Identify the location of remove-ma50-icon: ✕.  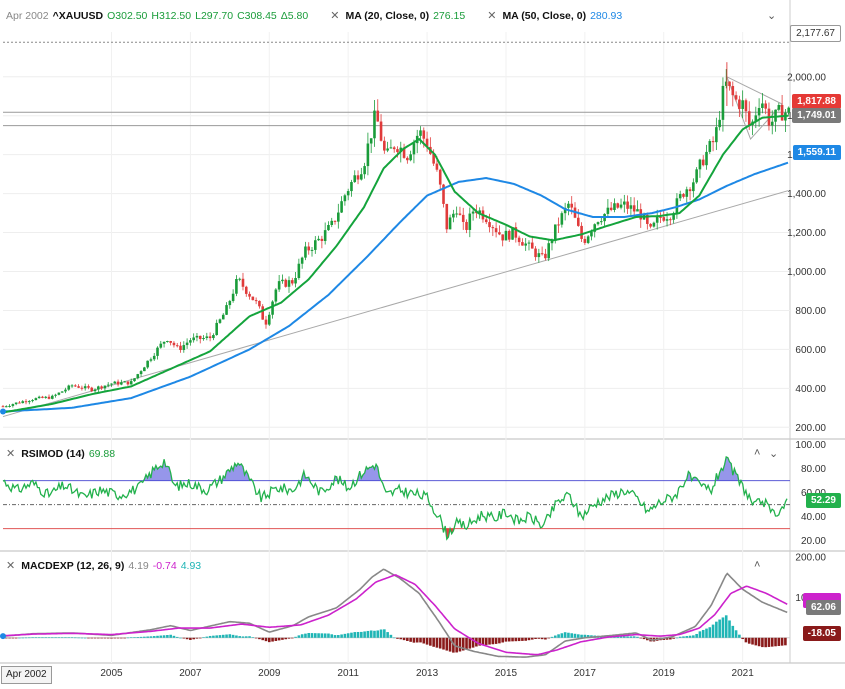
(492, 16).